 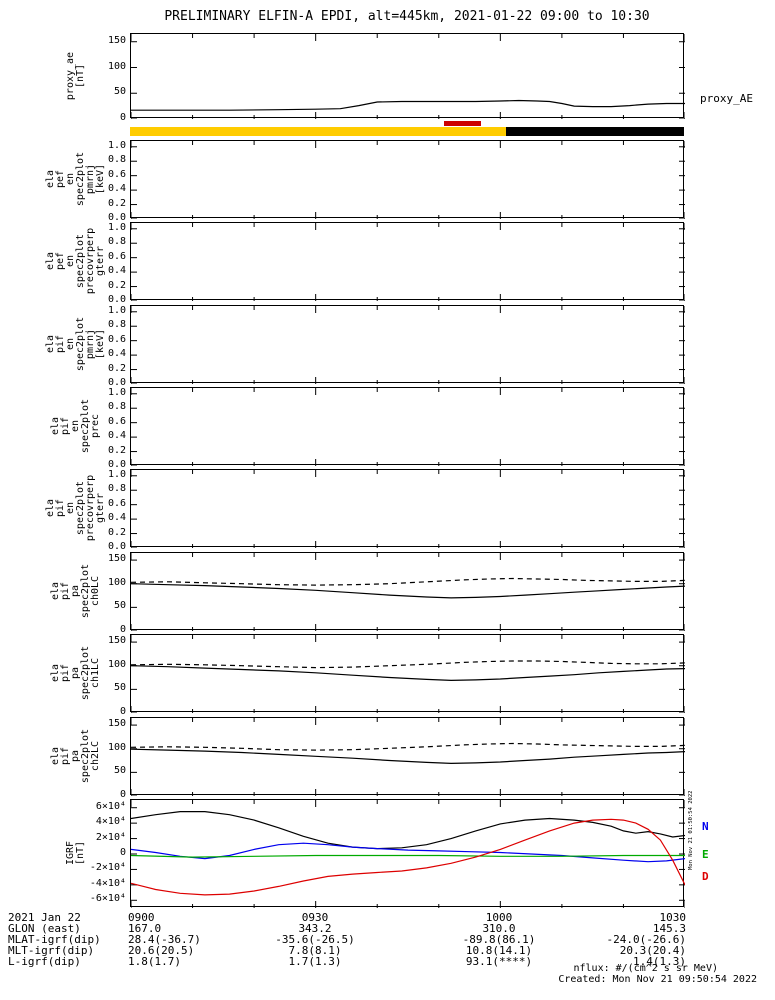 What do you see at coordinates (659, 961) in the screenshot?
I see `footer-value: 1.4(1.3)` at bounding box center [659, 961].